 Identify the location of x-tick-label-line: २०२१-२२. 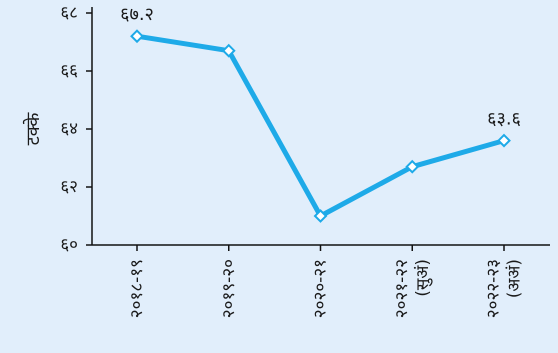
(402, 288).